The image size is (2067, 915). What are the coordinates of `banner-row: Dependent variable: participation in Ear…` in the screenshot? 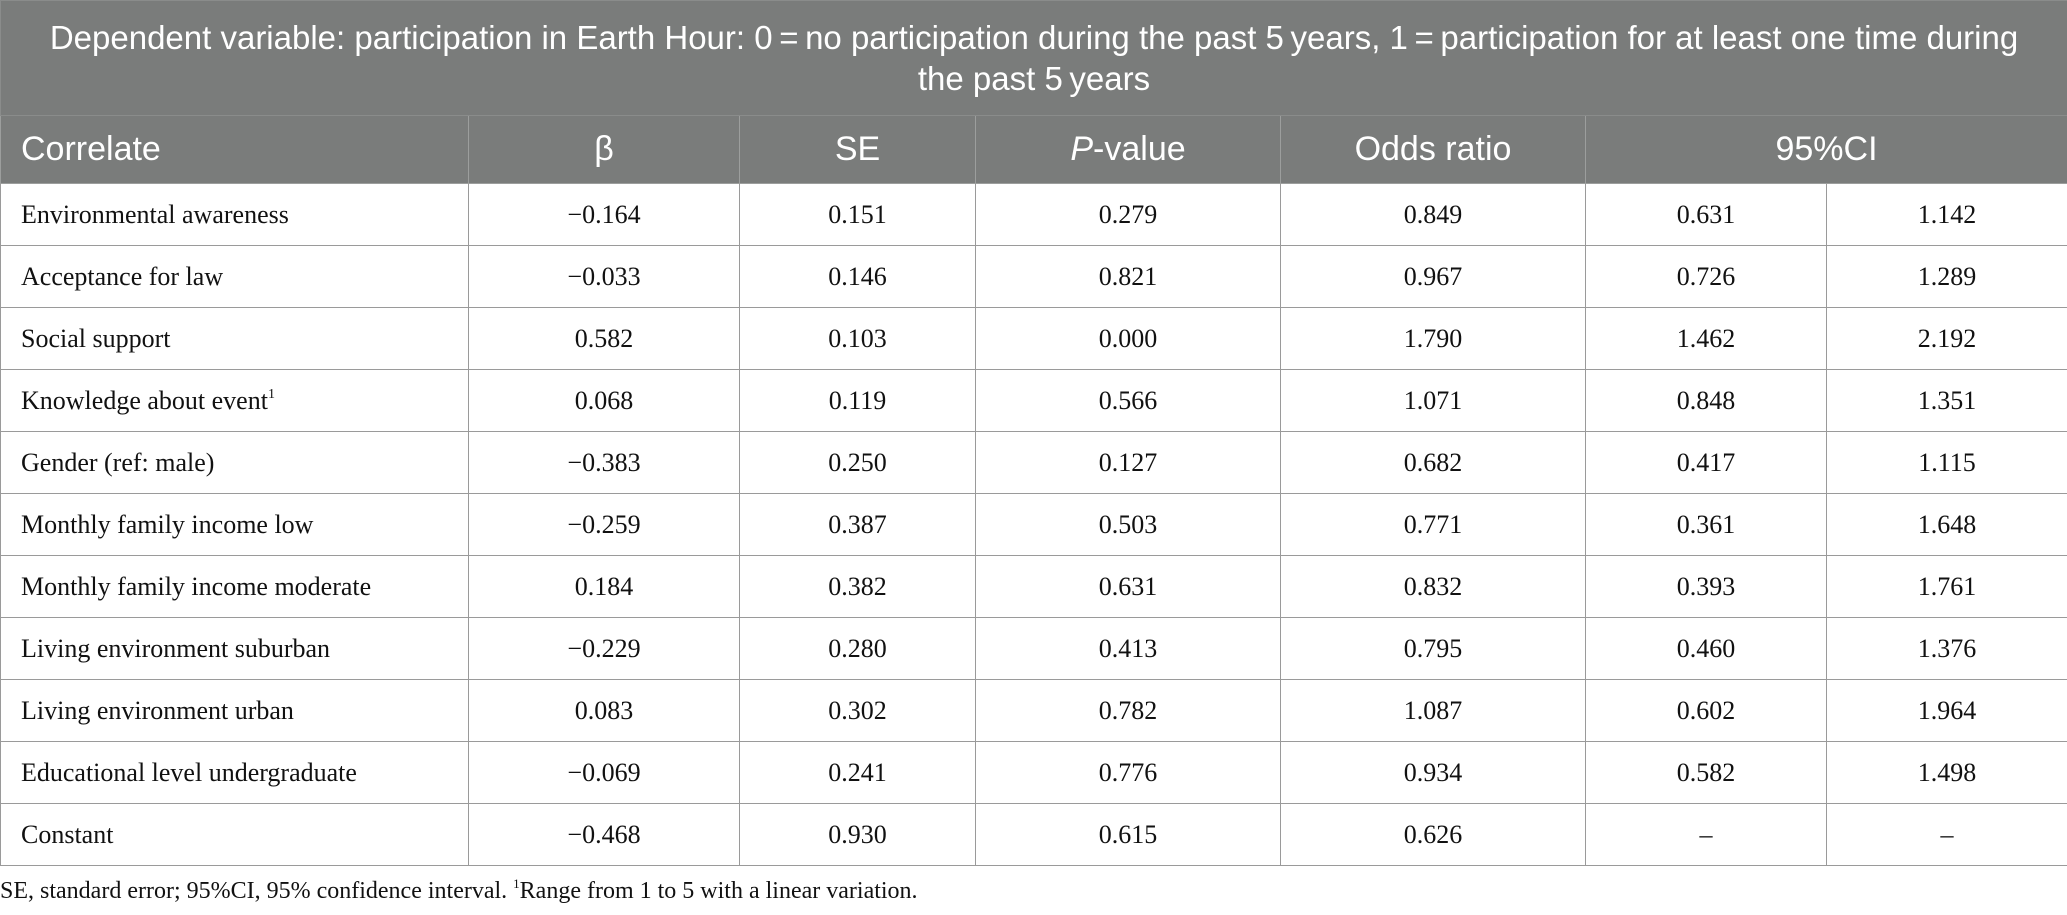 It's located at (1033, 58).